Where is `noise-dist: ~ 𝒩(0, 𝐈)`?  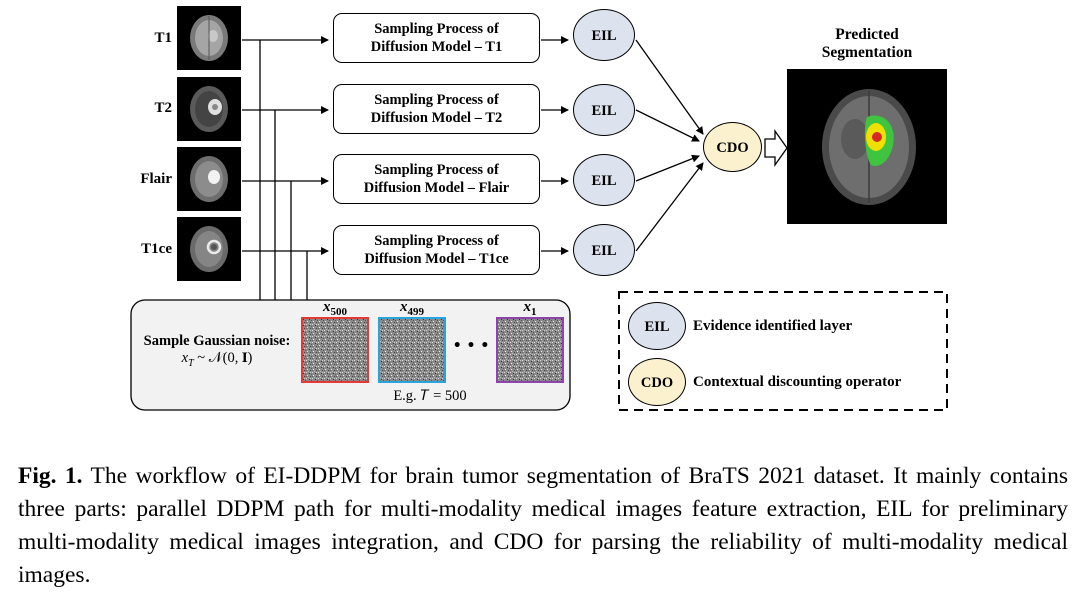
noise-dist: ~ 𝒩(0, 𝐈) is located at coordinates (223, 358).